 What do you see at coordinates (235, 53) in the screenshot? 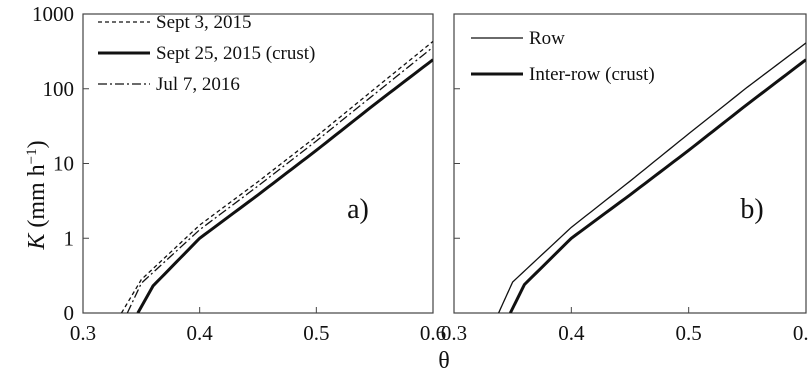
I see `legend-label-2: Sept 25, 2015 (crust)` at bounding box center [235, 53].